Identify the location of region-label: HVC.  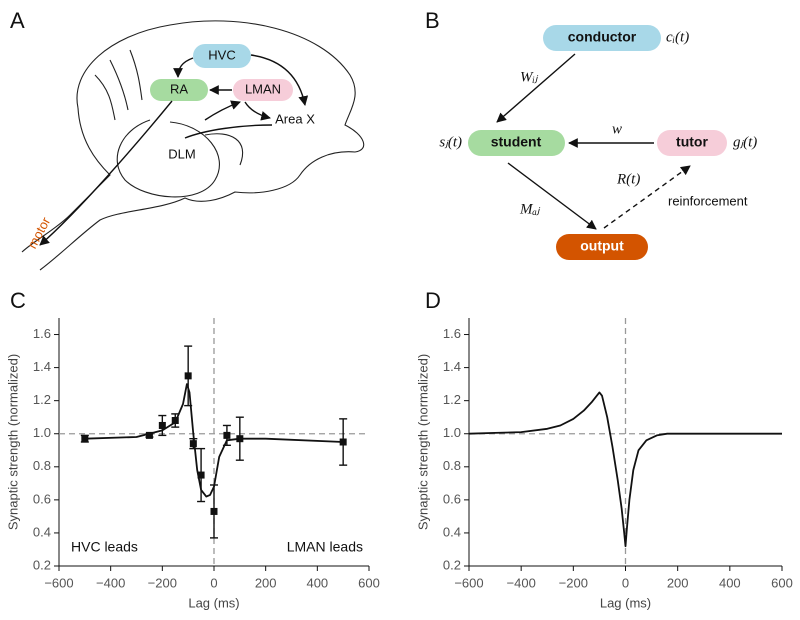
(221, 54).